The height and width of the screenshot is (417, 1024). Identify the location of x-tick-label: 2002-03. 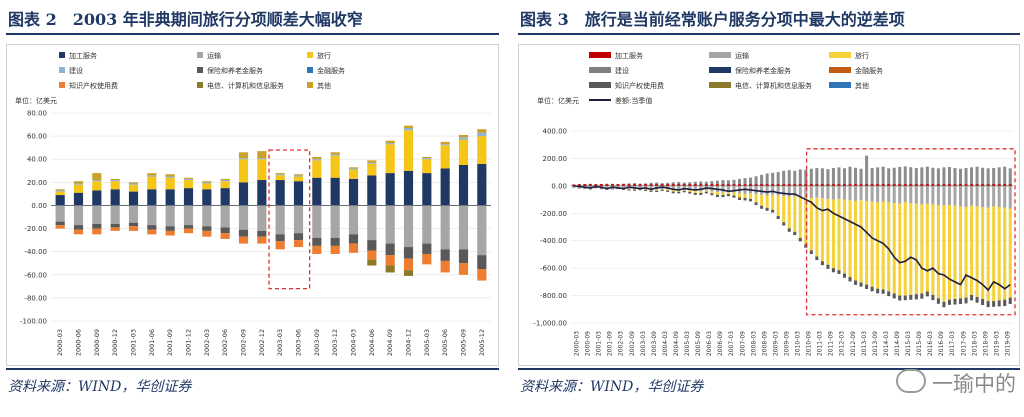
(207, 342).